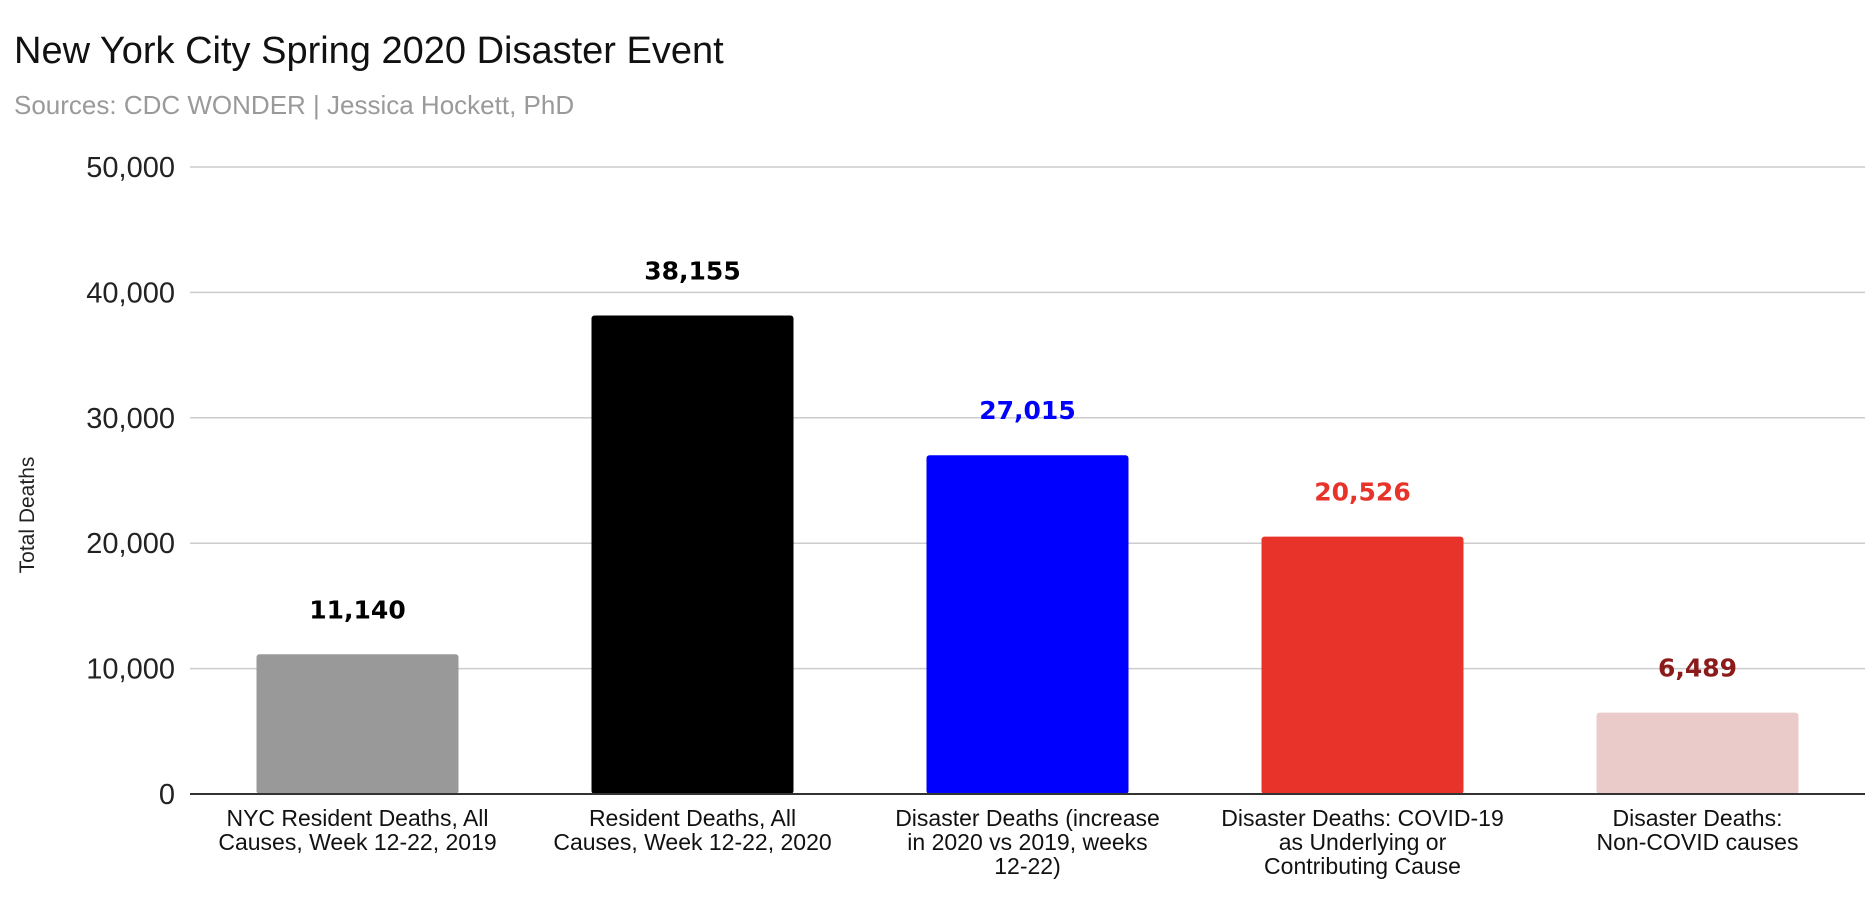 The width and height of the screenshot is (1874, 910). Describe the element at coordinates (130, 419) in the screenshot. I see `y-tick-label: 30,000` at that location.